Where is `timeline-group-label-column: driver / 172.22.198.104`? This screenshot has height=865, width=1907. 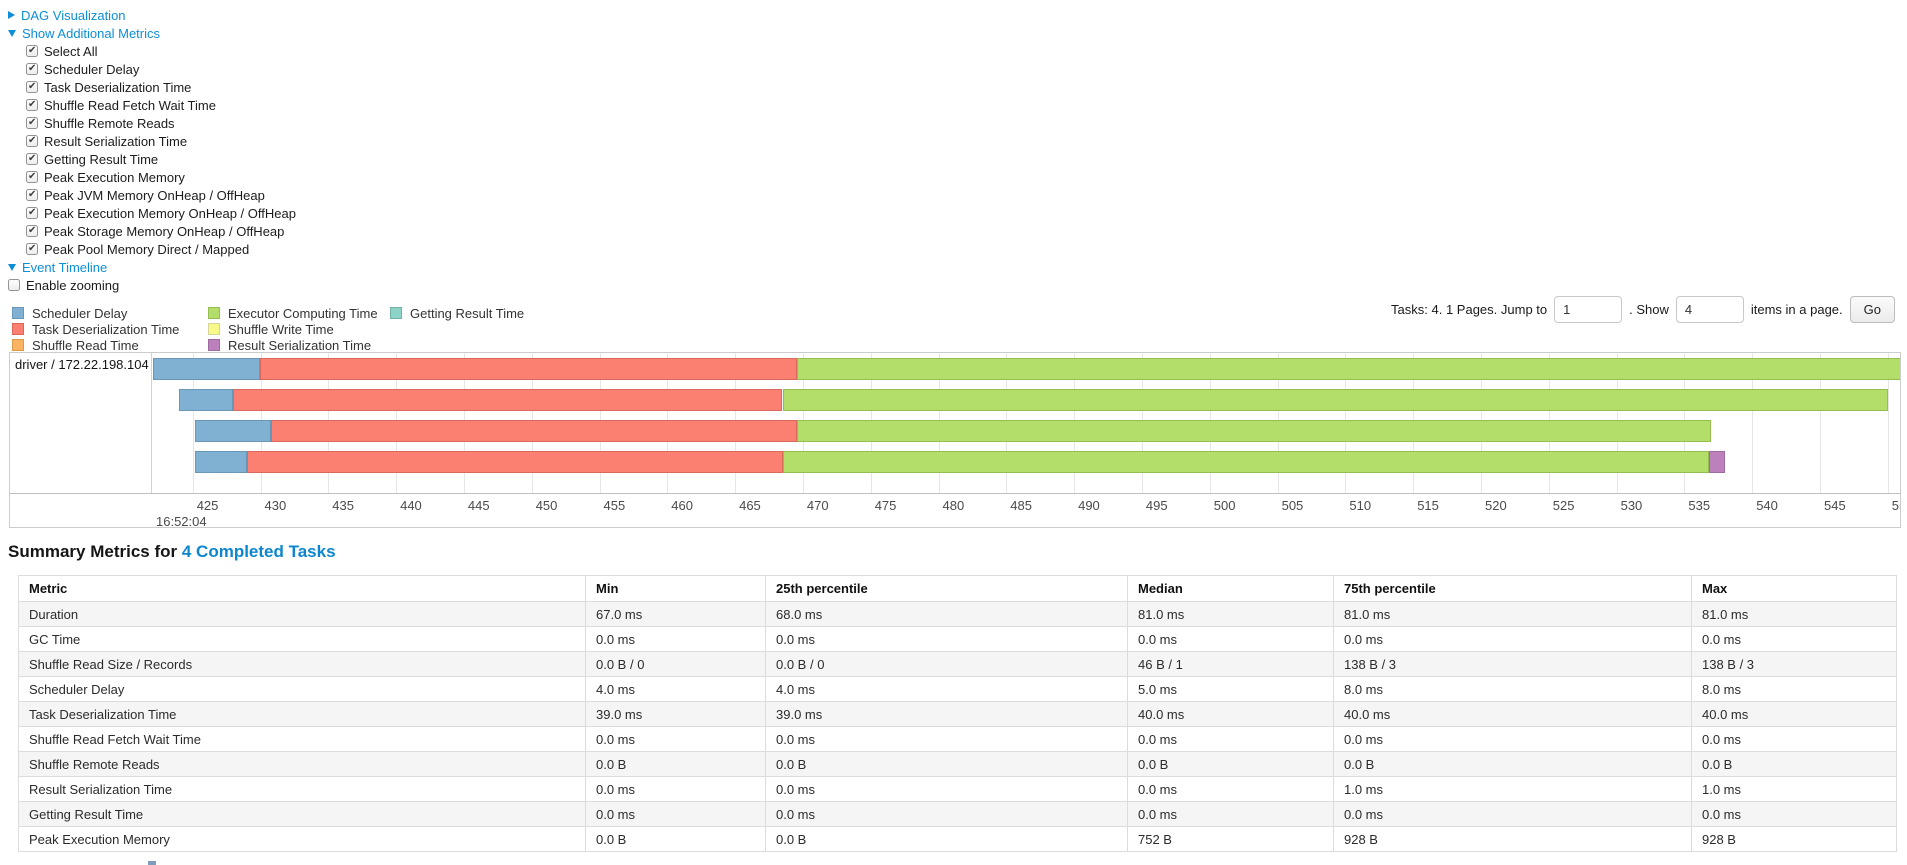
timeline-group-label-column: driver / 172.22.198.104 is located at coordinates (81, 423).